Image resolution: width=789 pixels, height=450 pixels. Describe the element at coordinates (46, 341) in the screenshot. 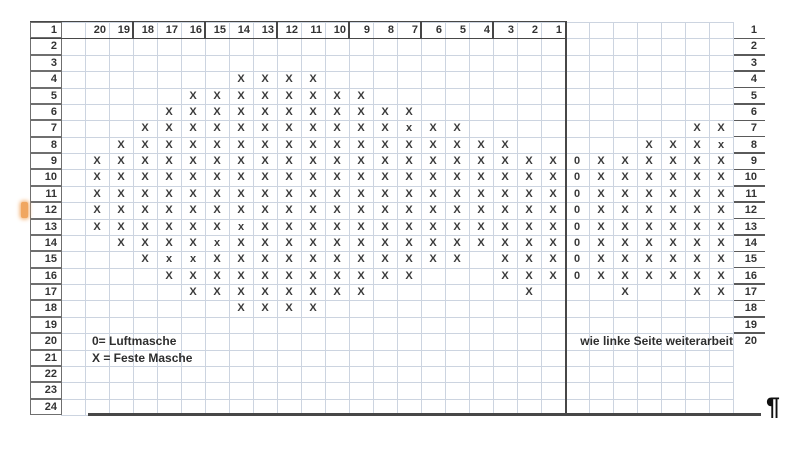

I see `row-number-left: 20` at that location.